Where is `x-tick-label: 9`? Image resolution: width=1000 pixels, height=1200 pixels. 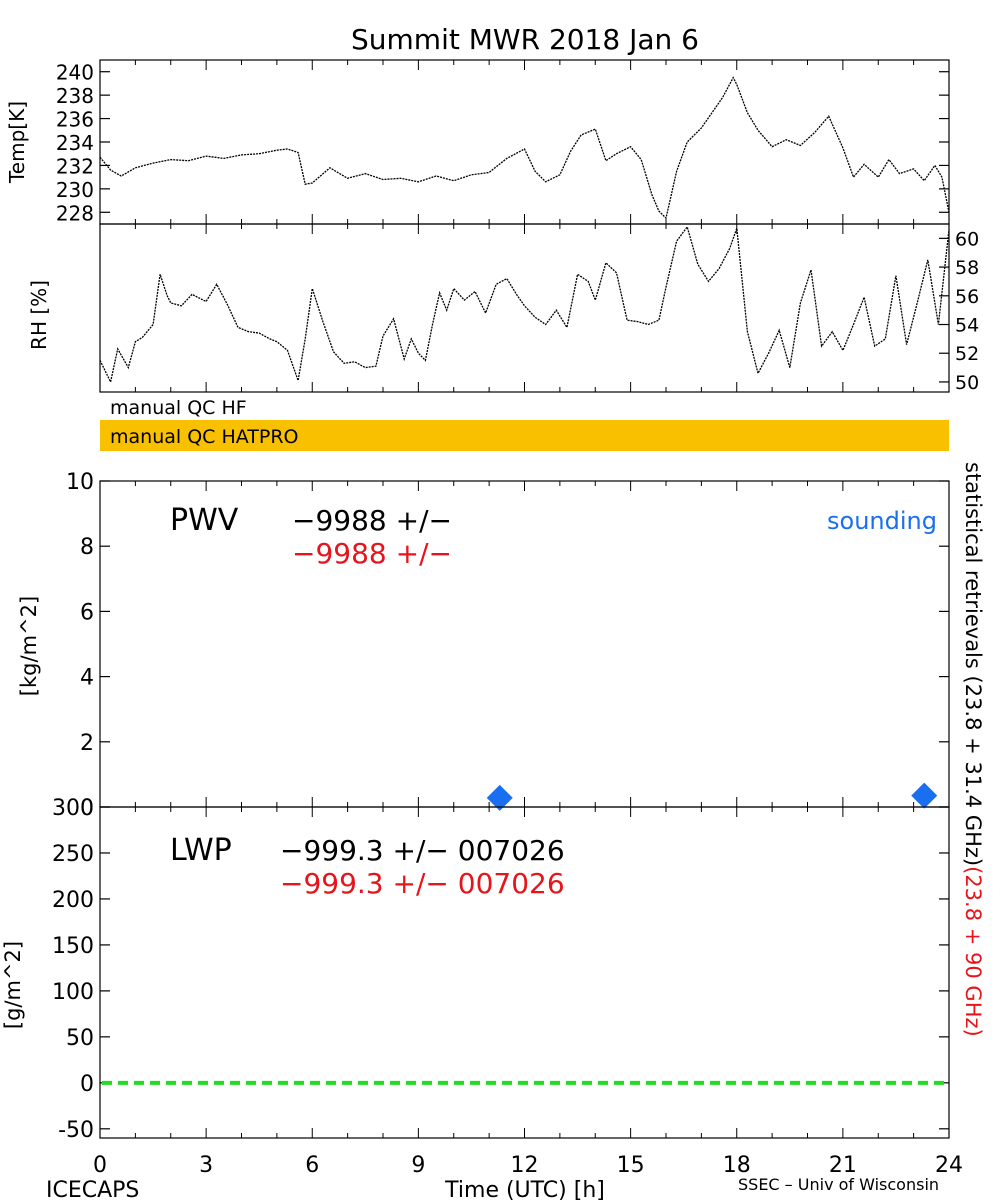
x-tick-label: 9 is located at coordinates (418, 1165).